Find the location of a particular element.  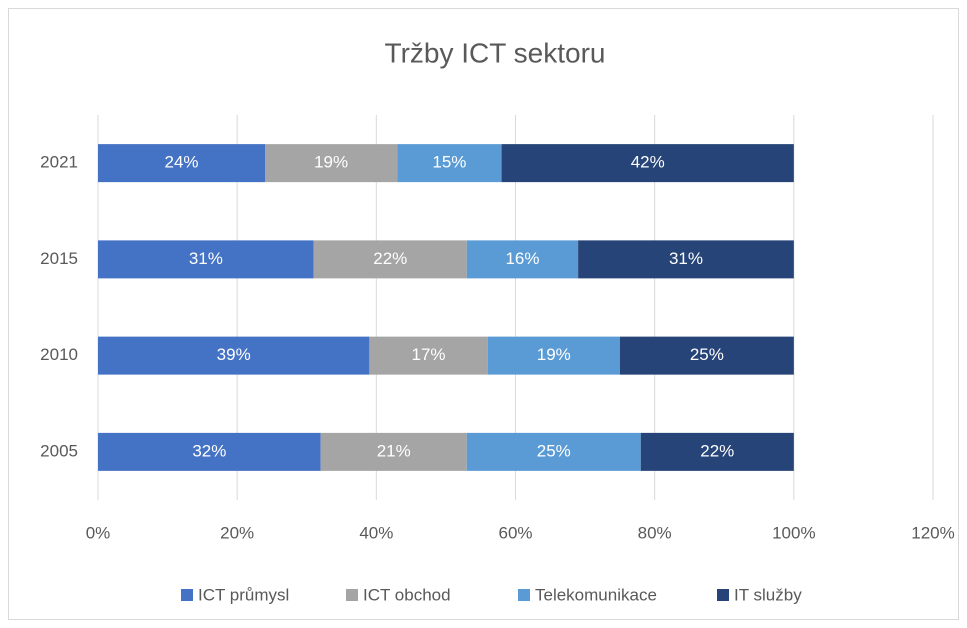

y-tick-label: 2010 is located at coordinates (59, 354).